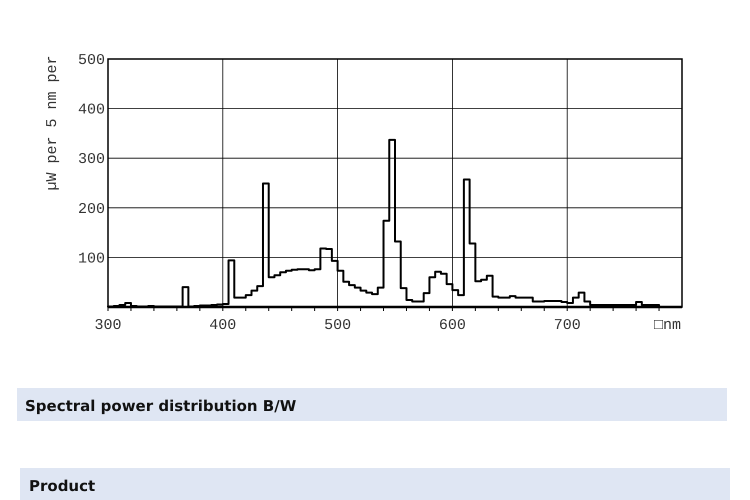 Image resolution: width=750 pixels, height=500 pixels. I want to click on y-tick-label: 400, so click(91, 110).